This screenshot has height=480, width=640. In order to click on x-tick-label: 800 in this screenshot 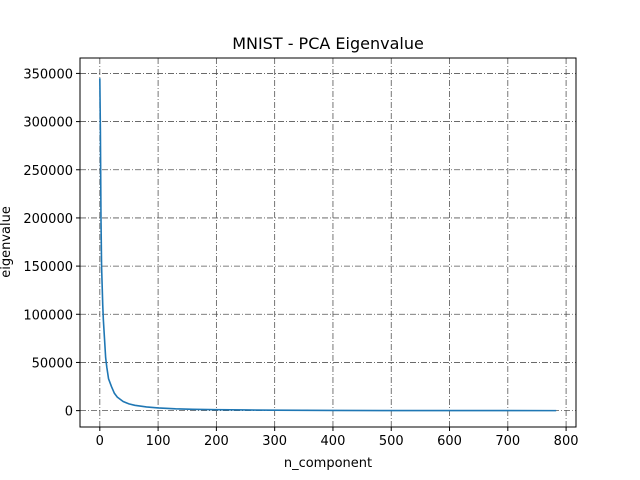, I will do `click(566, 441)`.